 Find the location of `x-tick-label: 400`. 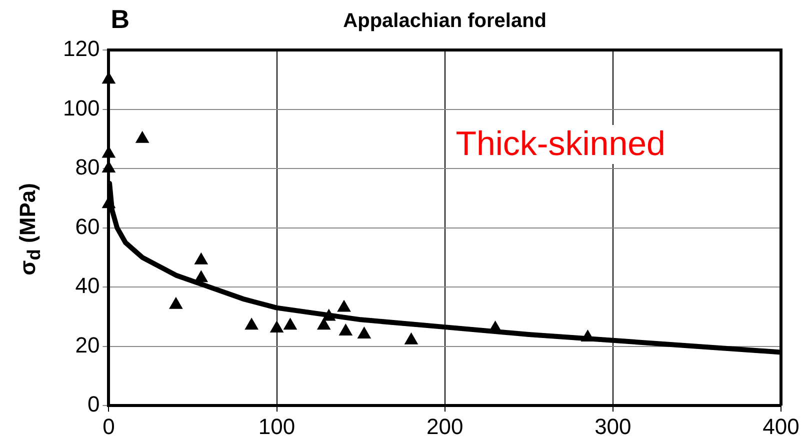

x-tick-label: 400 is located at coordinates (781, 426).